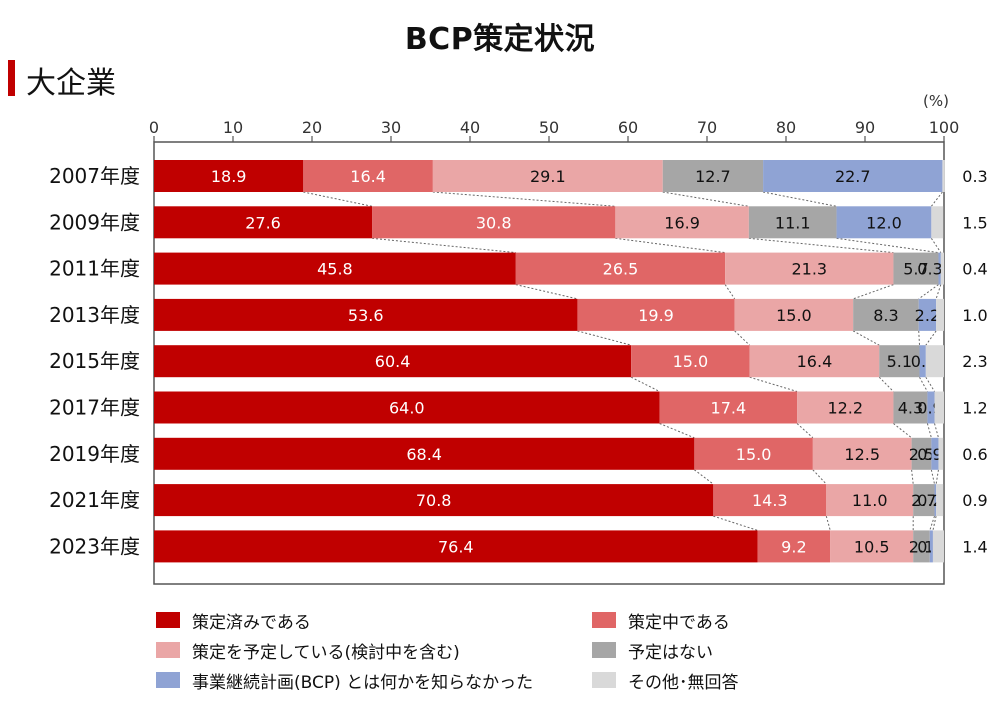 The image size is (1000, 717). What do you see at coordinates (391, 127) in the screenshot?
I see `x-tick-label: 30` at bounding box center [391, 127].